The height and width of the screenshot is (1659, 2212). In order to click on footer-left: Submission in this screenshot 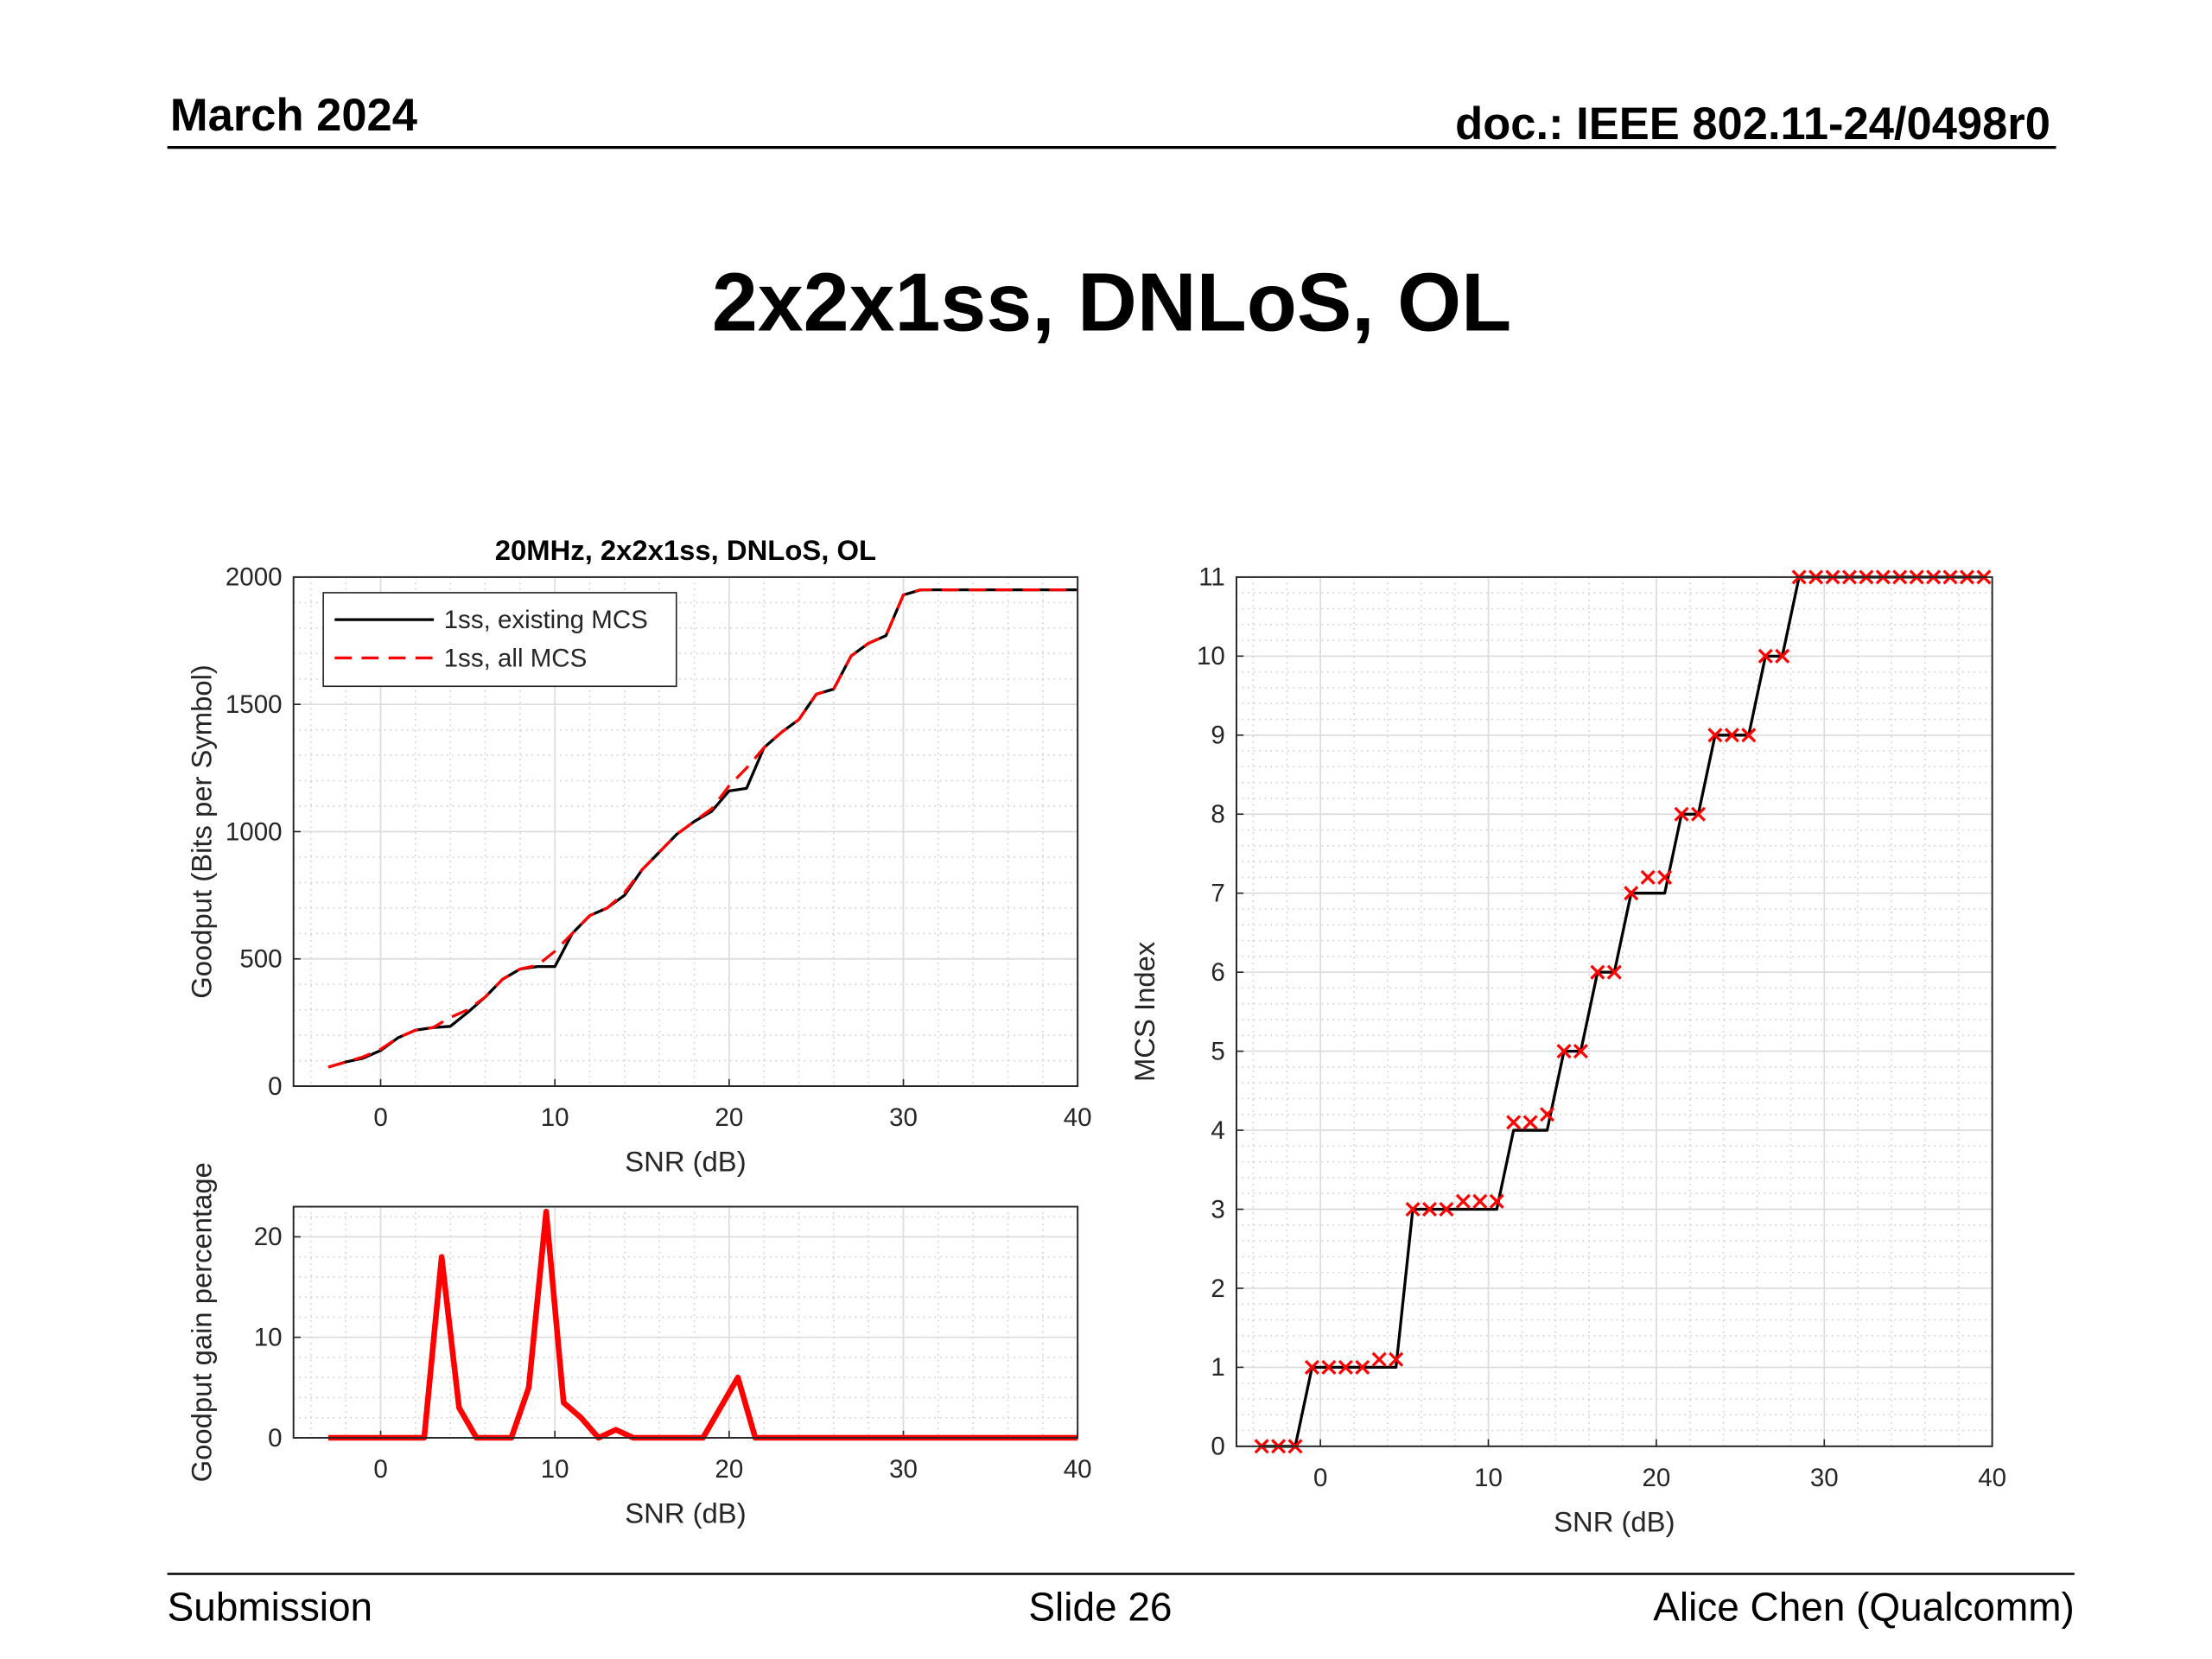, I will do `click(270, 1607)`.